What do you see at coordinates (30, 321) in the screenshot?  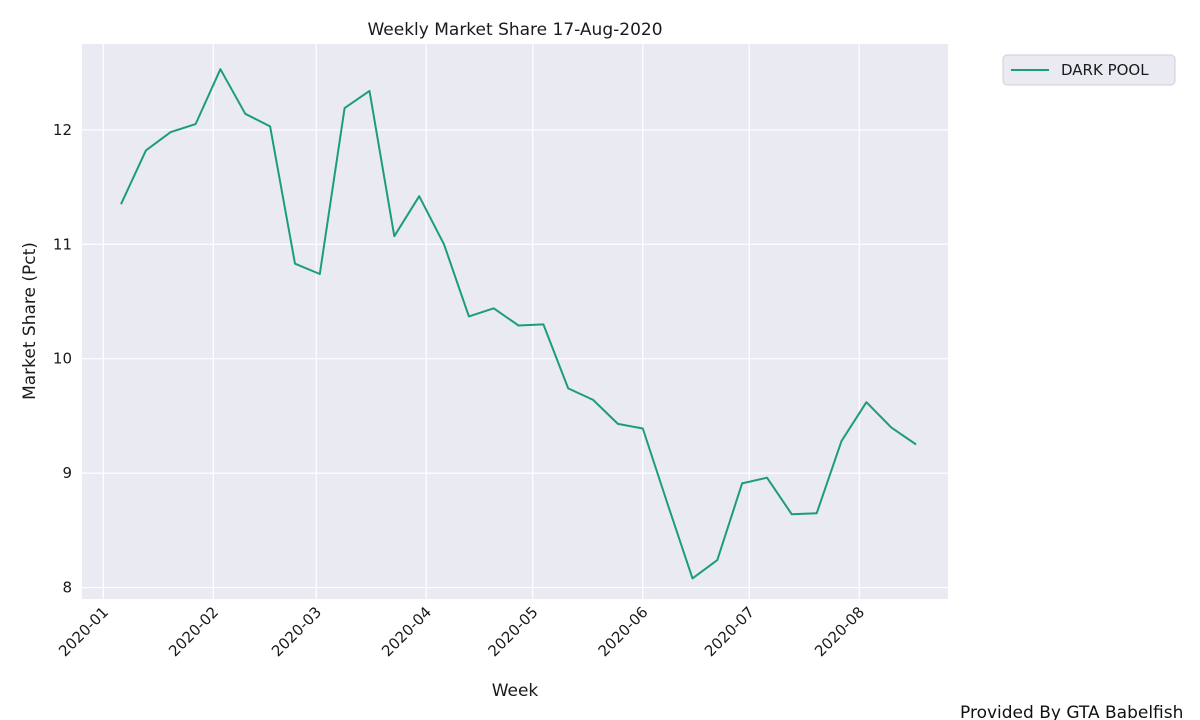 I see `y-axis-label: Market Share (Pct)` at bounding box center [30, 321].